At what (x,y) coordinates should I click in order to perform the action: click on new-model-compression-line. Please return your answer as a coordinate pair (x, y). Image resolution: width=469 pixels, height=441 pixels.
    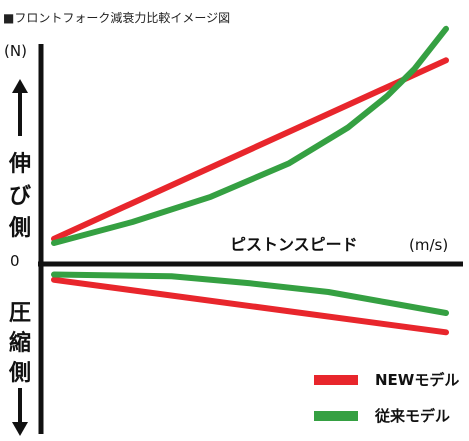
    Looking at the image, I should click on (250, 306).